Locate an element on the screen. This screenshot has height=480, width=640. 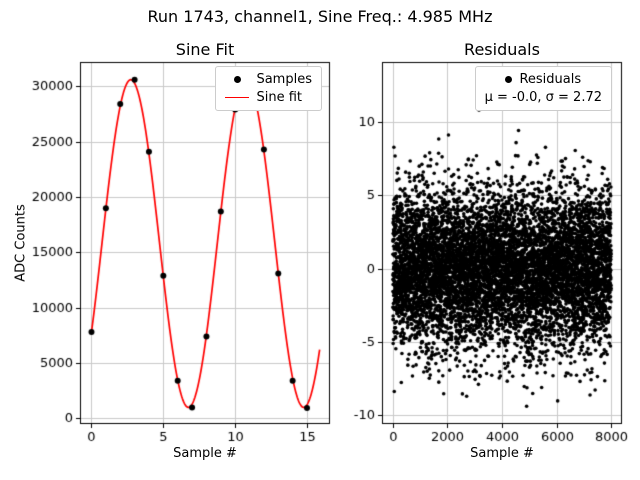
sine-fit-legend: Samples Sine fit is located at coordinates (268, 88).